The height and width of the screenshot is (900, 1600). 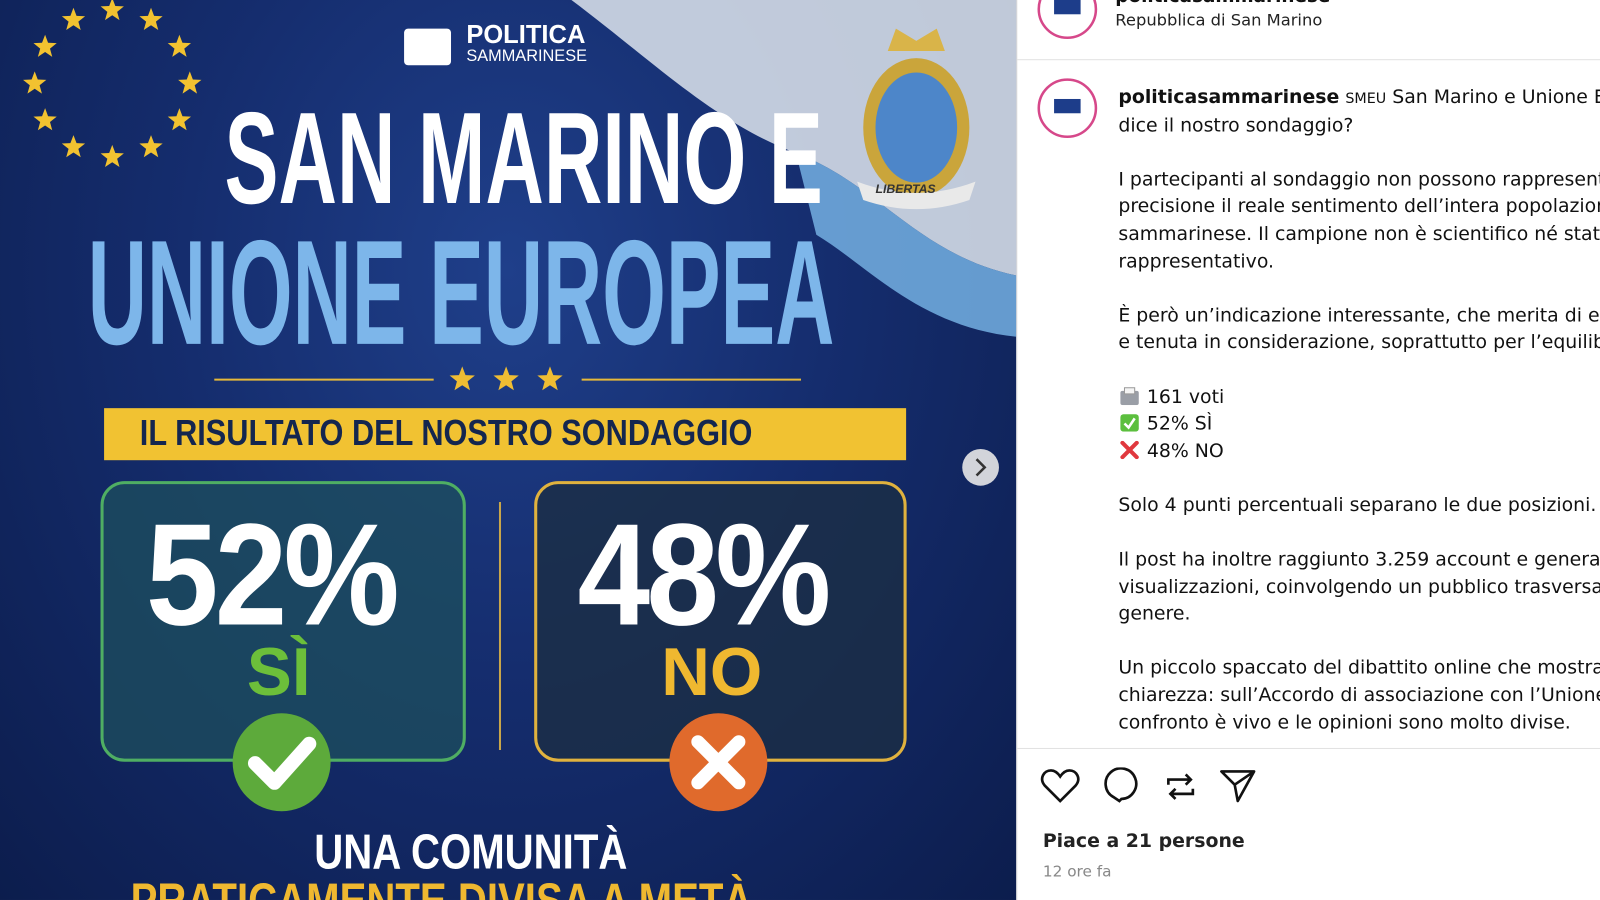 What do you see at coordinates (704, 575) in the screenshot?
I see `no-percent: 48%` at bounding box center [704, 575].